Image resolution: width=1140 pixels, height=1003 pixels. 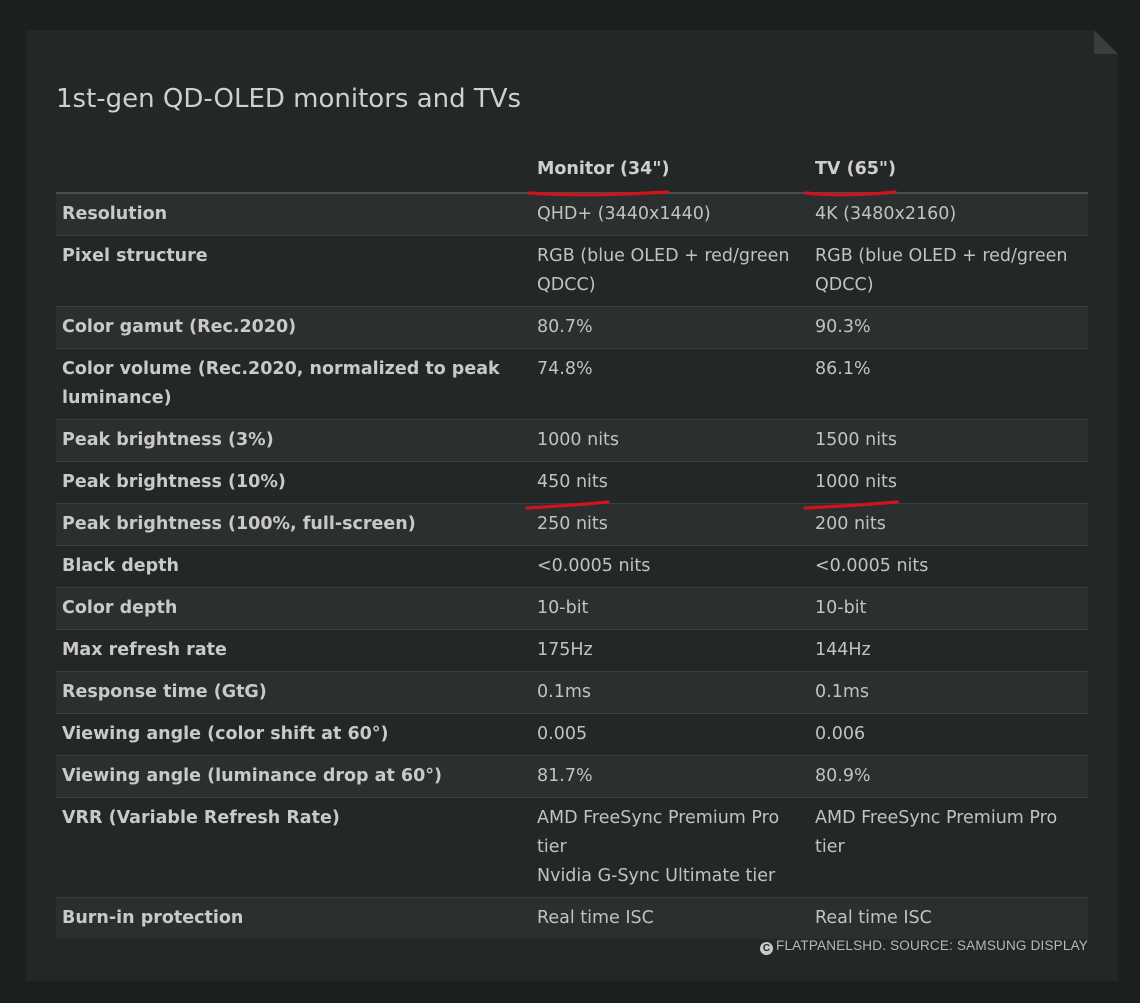 I want to click on row-label: Pixel structure, so click(x=293, y=271).